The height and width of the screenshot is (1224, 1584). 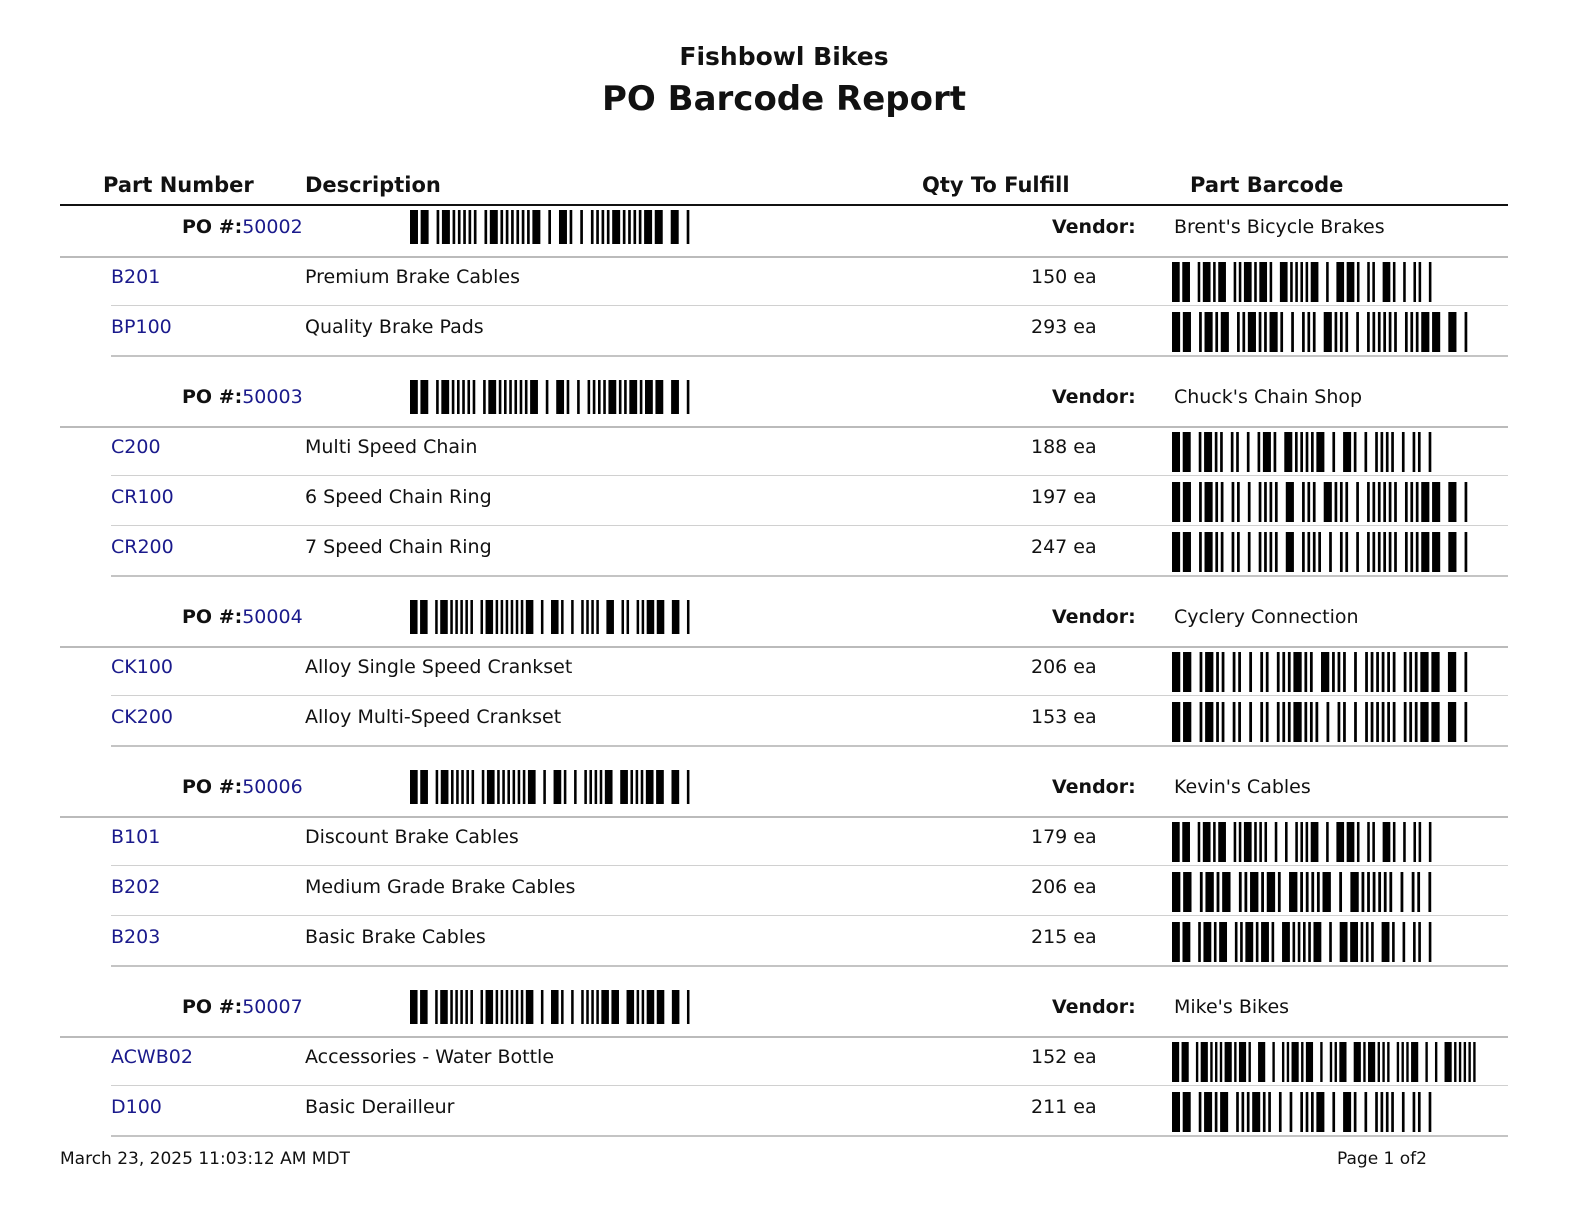 I want to click on po-label: PO #:50002, so click(x=242, y=227).